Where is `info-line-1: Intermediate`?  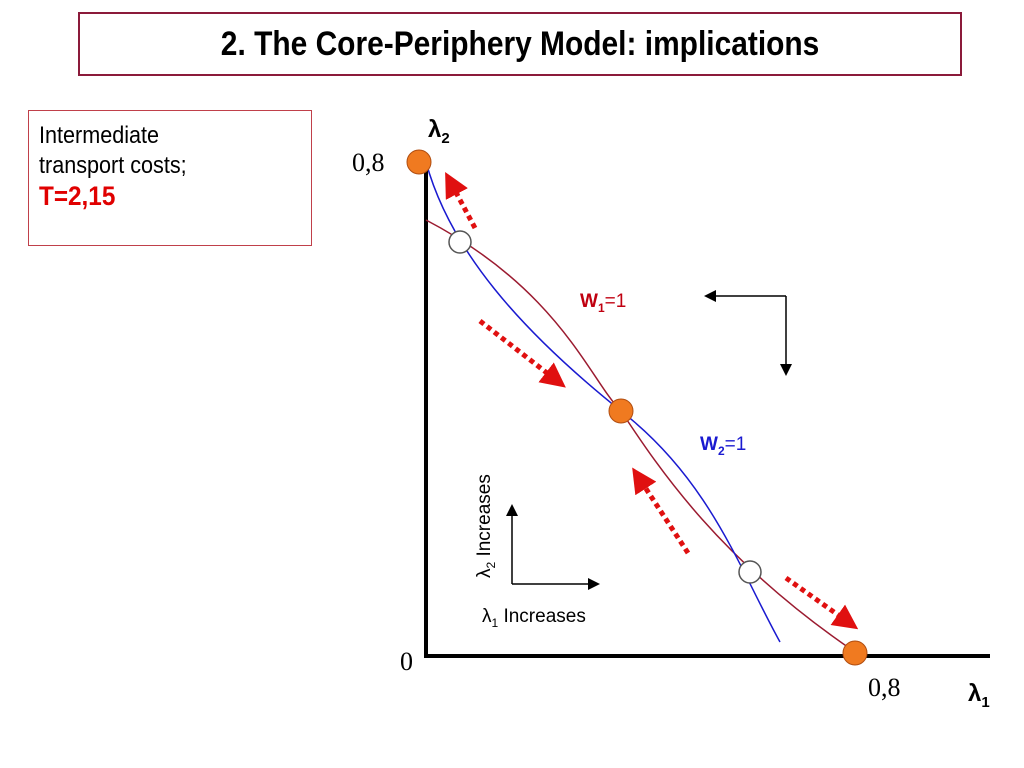
info-line-1: Intermediate is located at coordinates (99, 135).